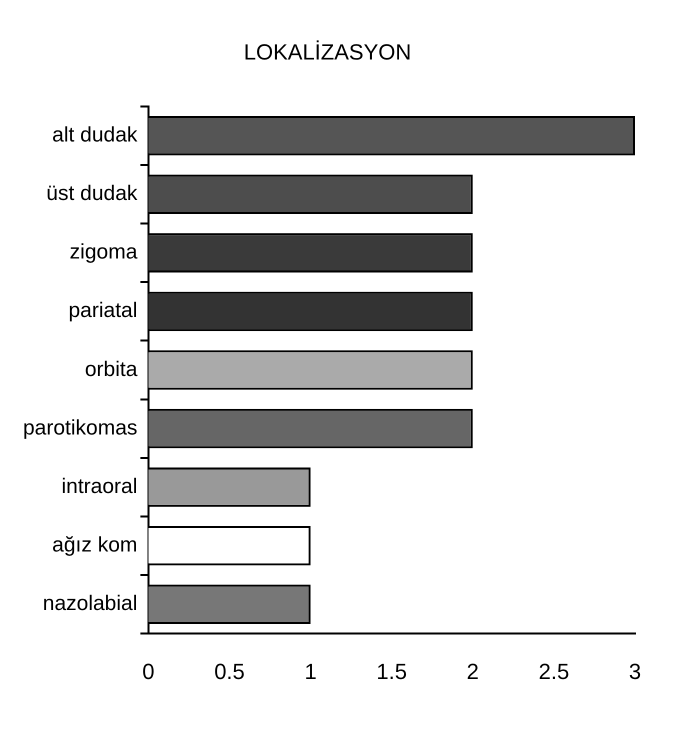 This screenshot has width=695, height=750. I want to click on y-tick-label: nazolabial, so click(90, 604).